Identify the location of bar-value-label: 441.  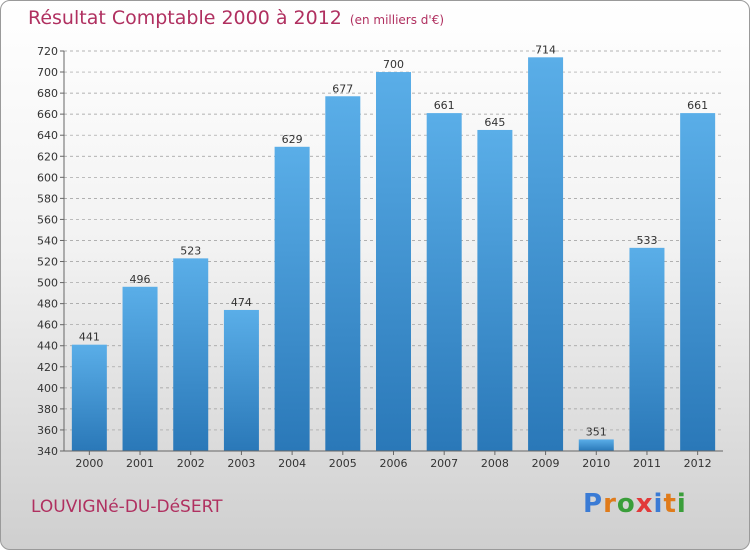
(89, 337).